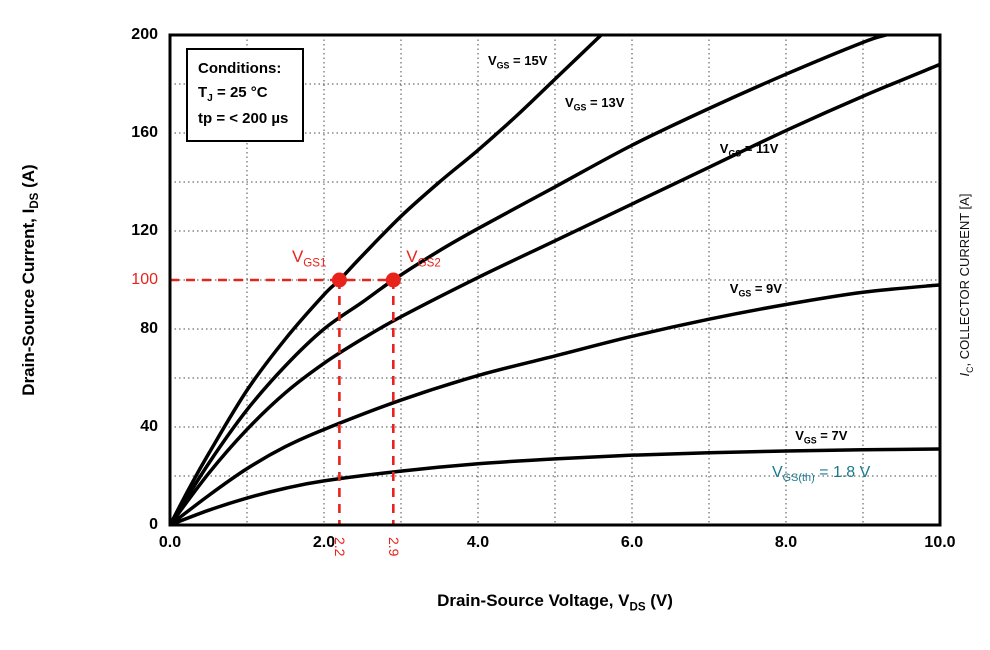  I want to click on right-axis-title-post: , COLLECTOR CURRENT [A], so click(965, 280).